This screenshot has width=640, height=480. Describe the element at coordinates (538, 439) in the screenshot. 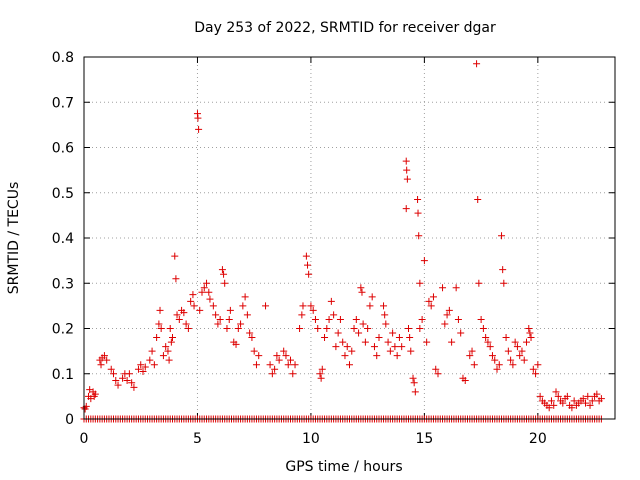

I see `x-tick-label: 20` at that location.